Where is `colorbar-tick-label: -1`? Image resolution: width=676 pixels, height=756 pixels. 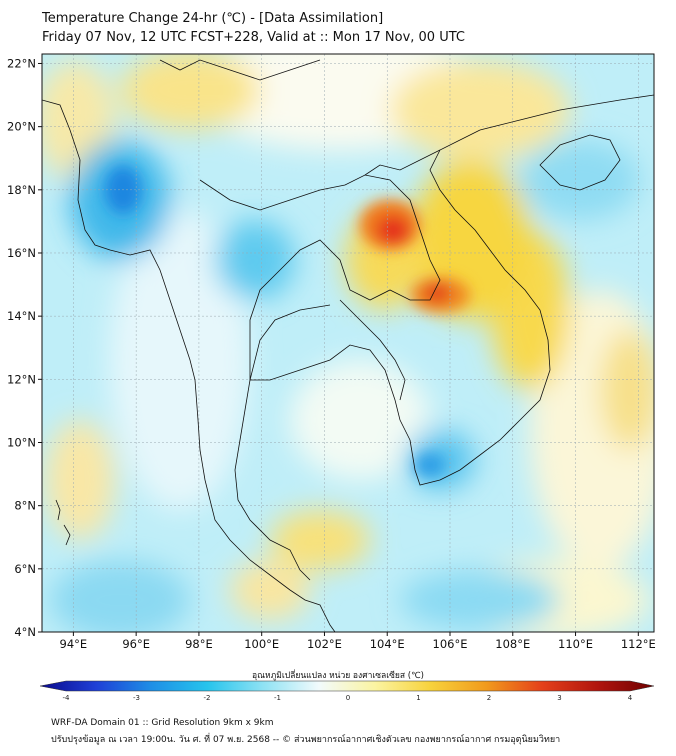
colorbar-tick-label: -1 is located at coordinates (277, 698).